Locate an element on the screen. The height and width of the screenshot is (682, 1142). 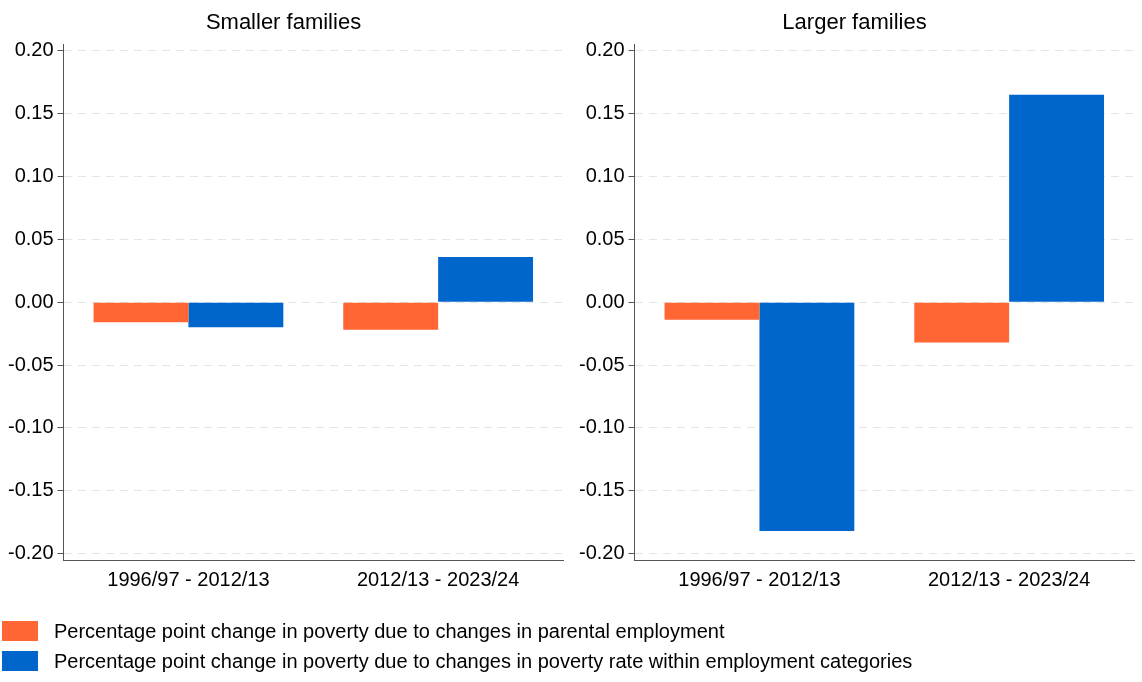
chart-title: Smaller families is located at coordinates (283, 22).